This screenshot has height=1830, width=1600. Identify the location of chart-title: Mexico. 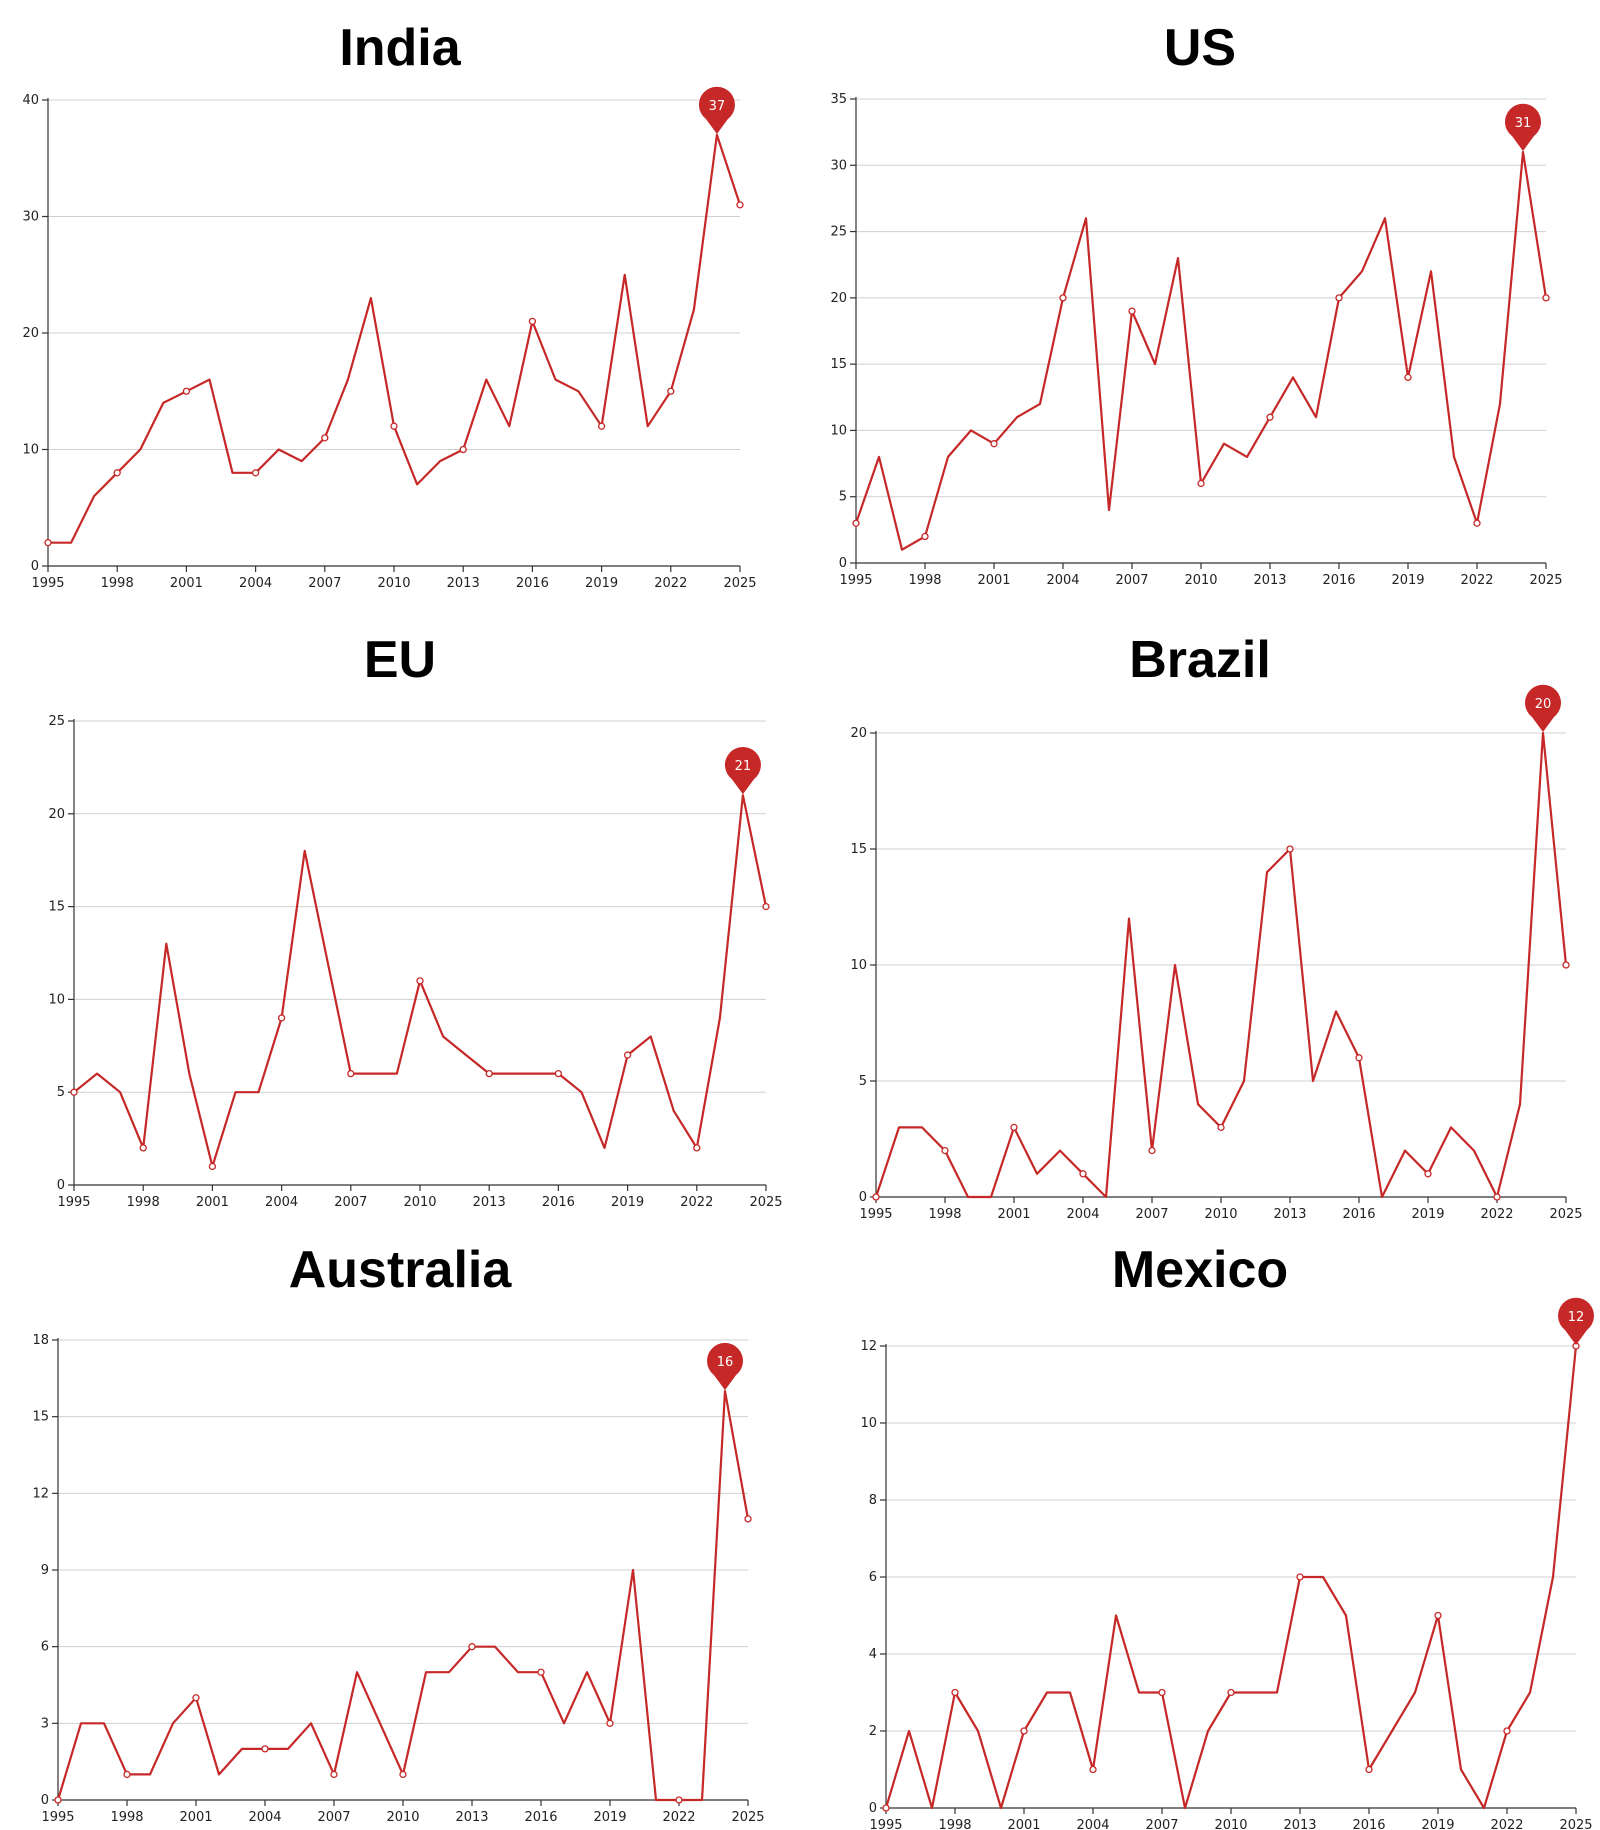
(1200, 1270).